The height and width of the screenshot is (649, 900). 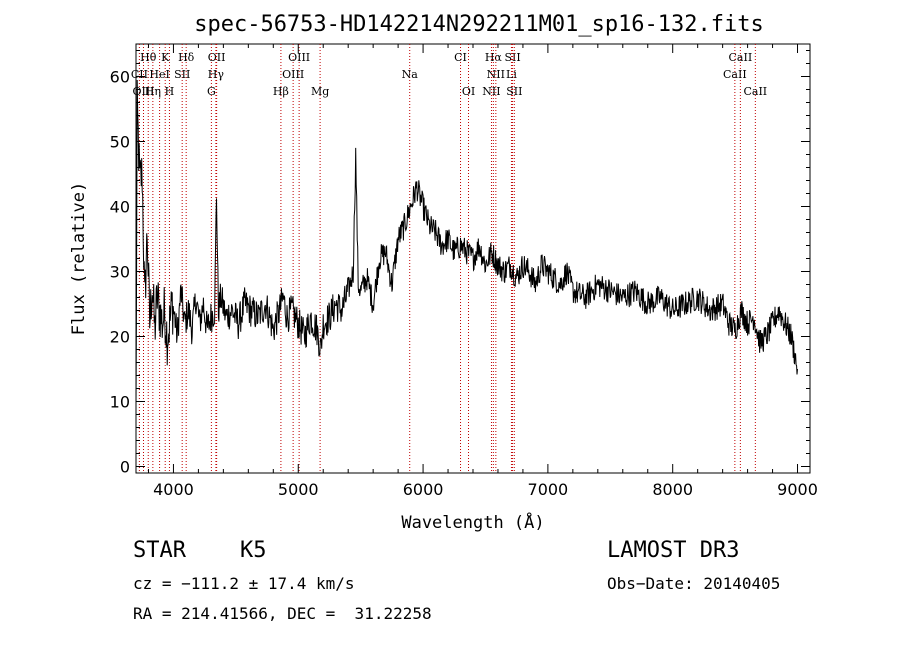 What do you see at coordinates (244, 583) in the screenshot?
I see `redshift-cz: cz = −111.2 ± 17.4 km/s` at bounding box center [244, 583].